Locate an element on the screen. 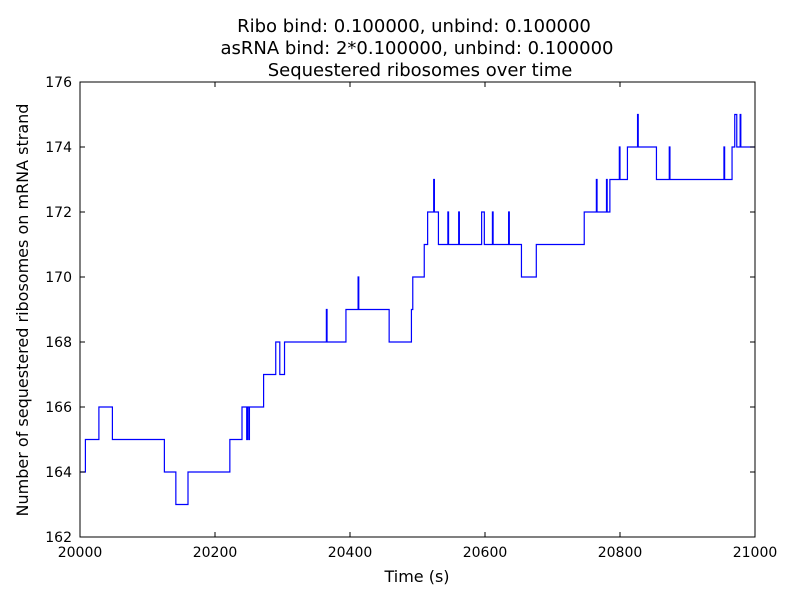  x-axis-label: Time (s) is located at coordinates (416, 576).